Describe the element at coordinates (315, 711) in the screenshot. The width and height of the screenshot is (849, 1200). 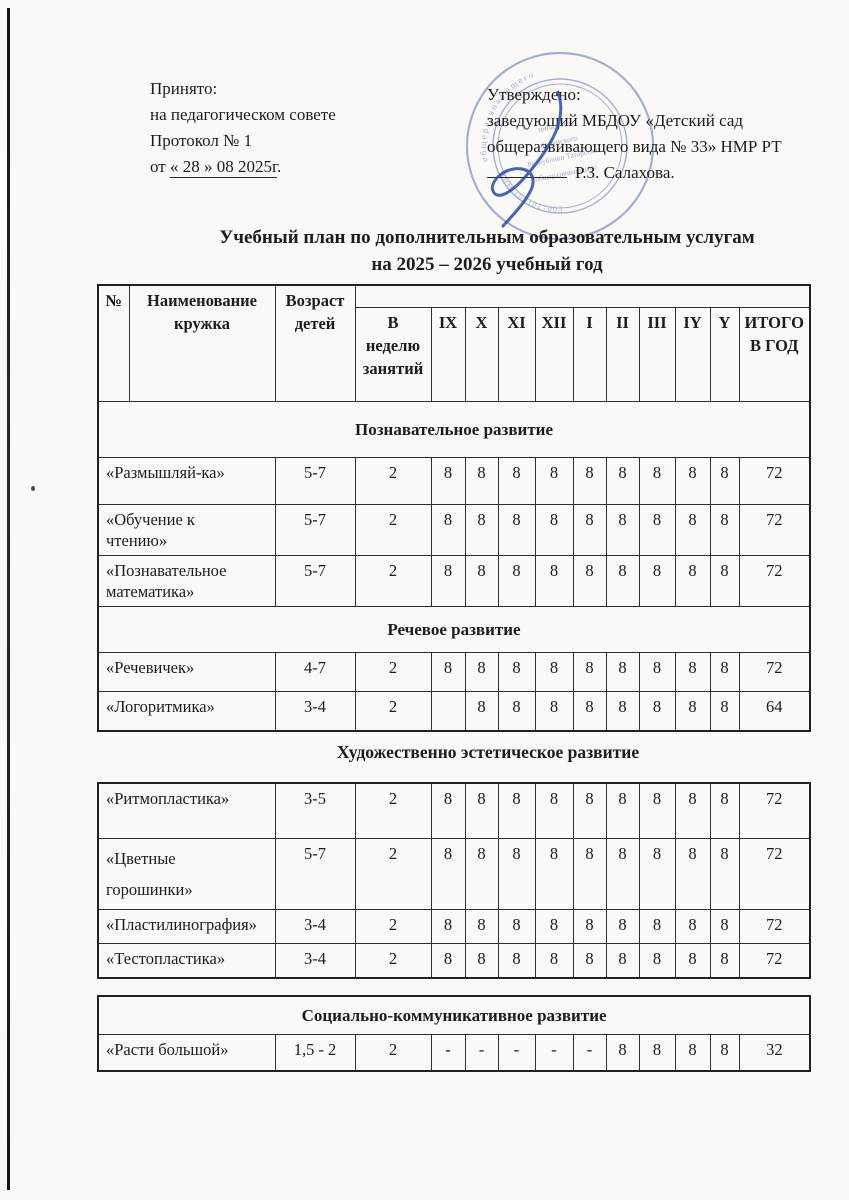
I see `age-cell: 3-4` at that location.